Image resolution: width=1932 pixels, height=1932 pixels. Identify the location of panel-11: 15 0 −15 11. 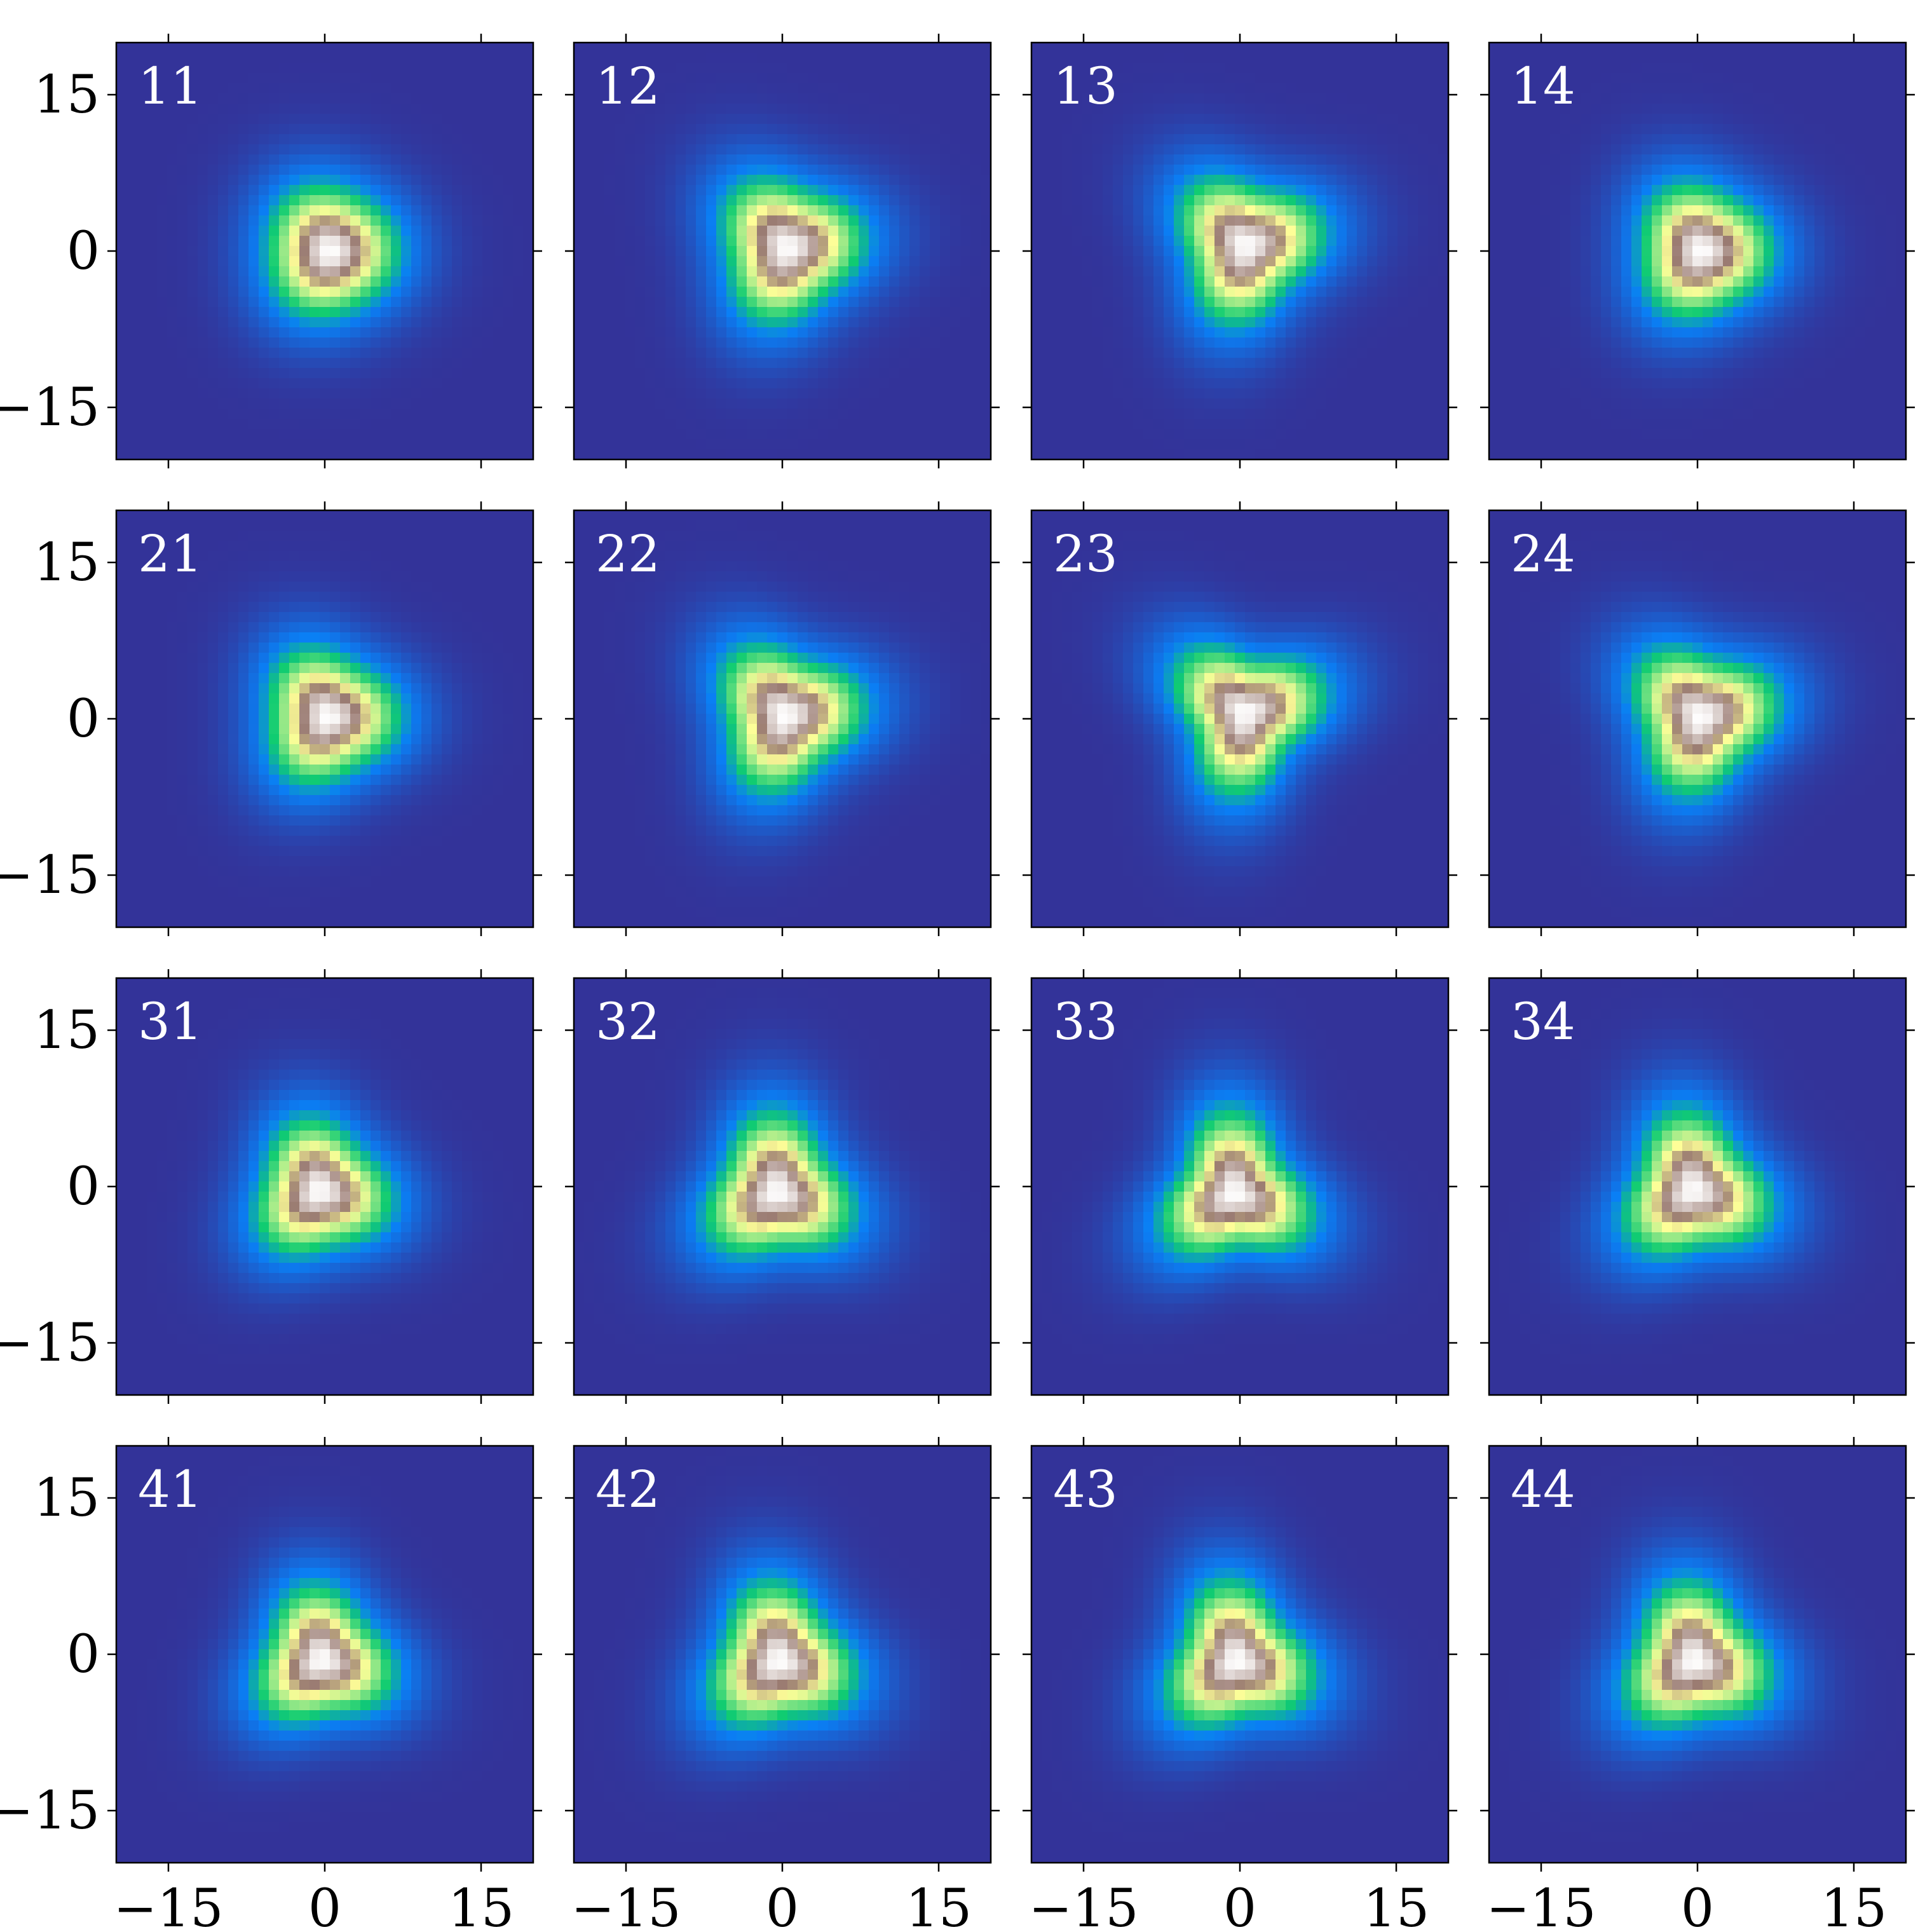
(271, 251).